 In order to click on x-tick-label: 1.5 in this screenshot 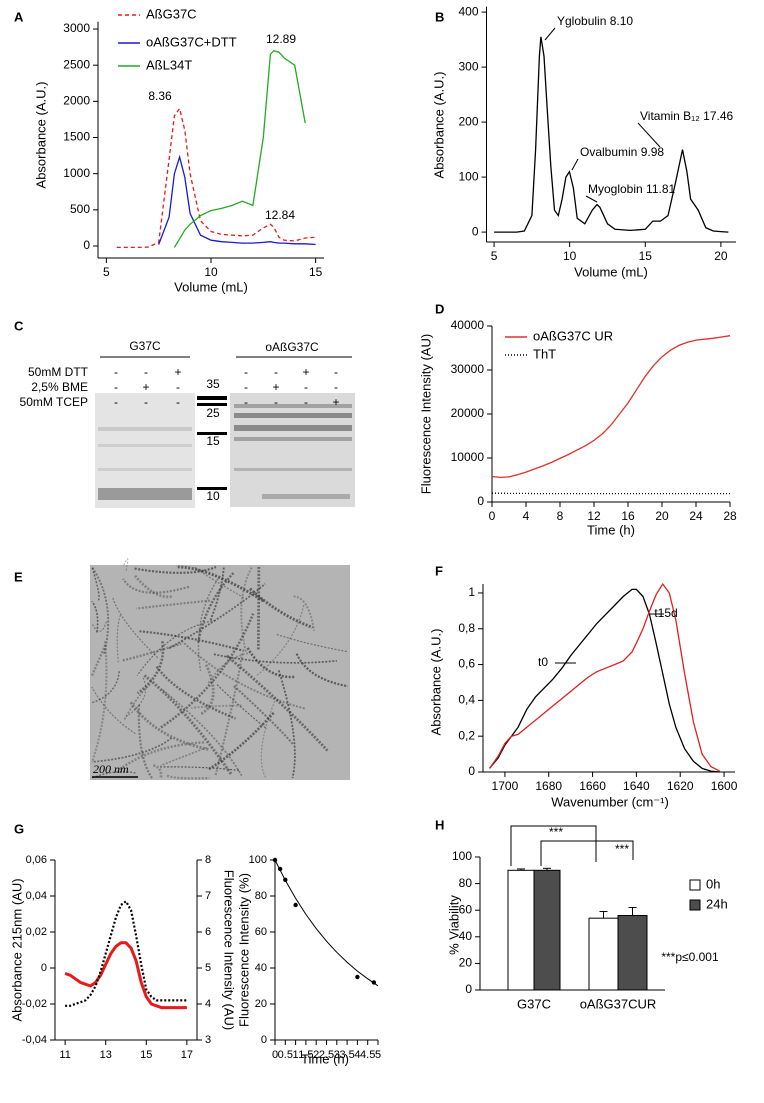, I will do `click(305, 1055)`.